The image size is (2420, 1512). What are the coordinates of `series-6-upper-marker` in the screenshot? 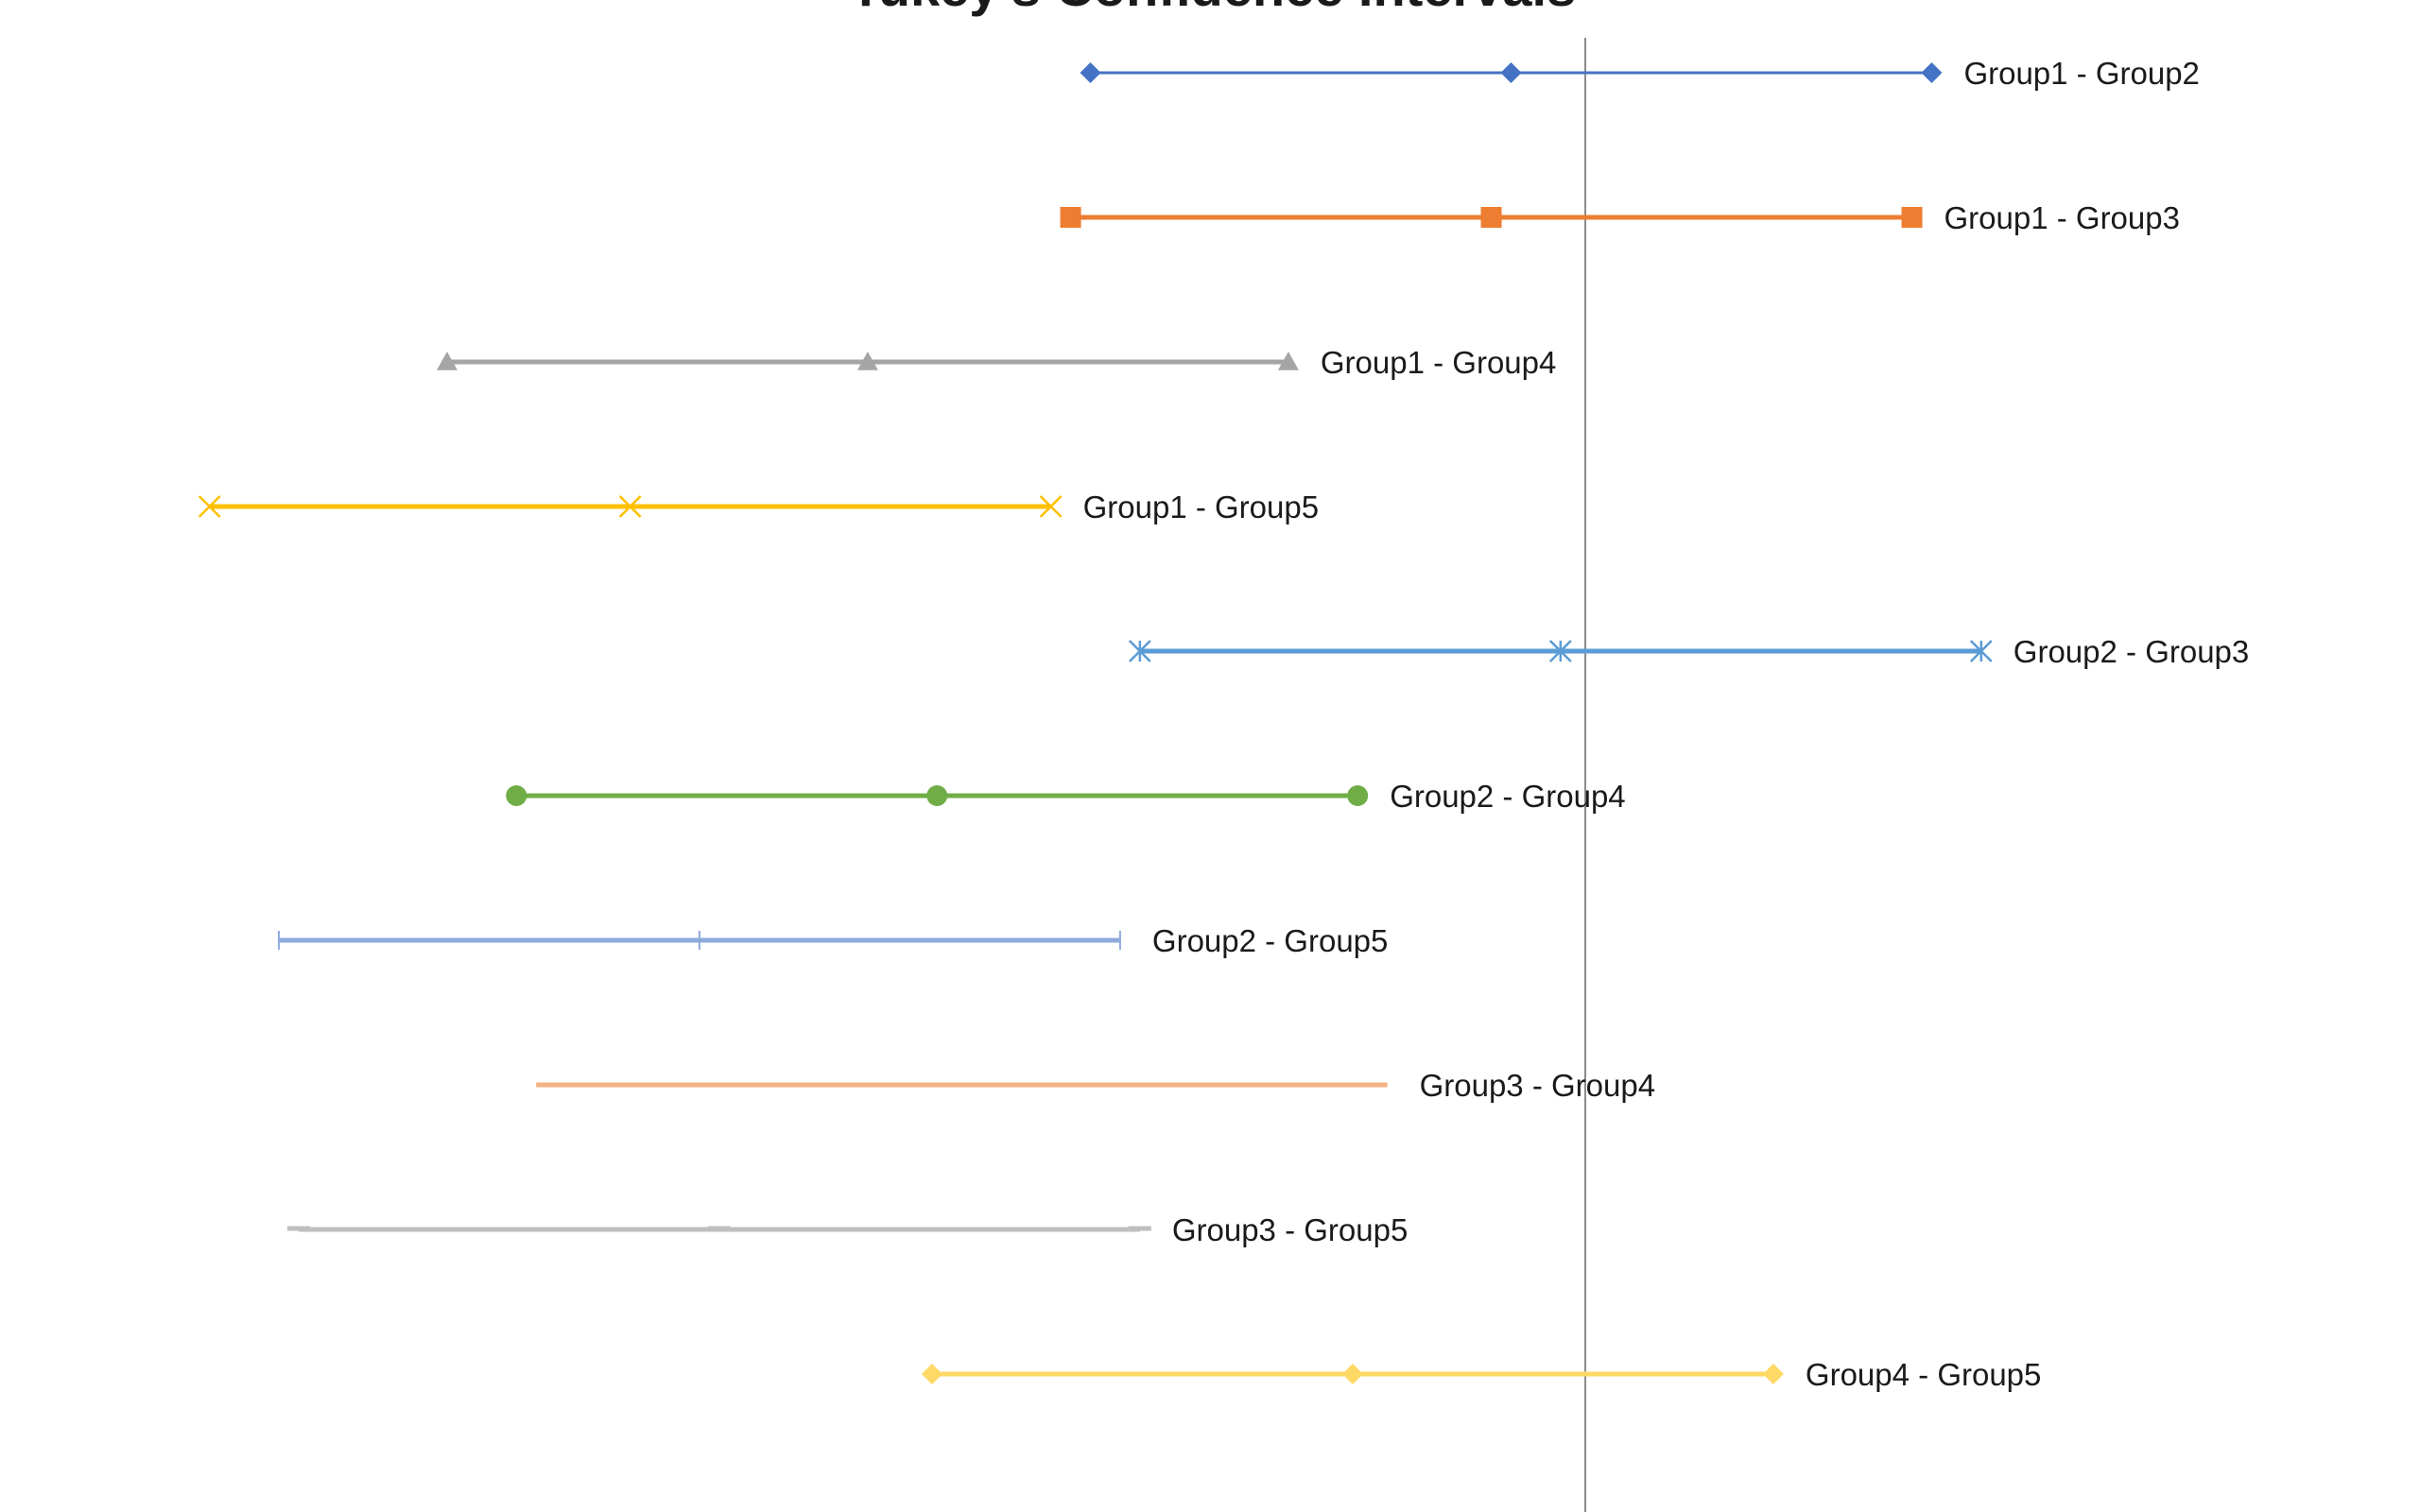 It's located at (1358, 795).